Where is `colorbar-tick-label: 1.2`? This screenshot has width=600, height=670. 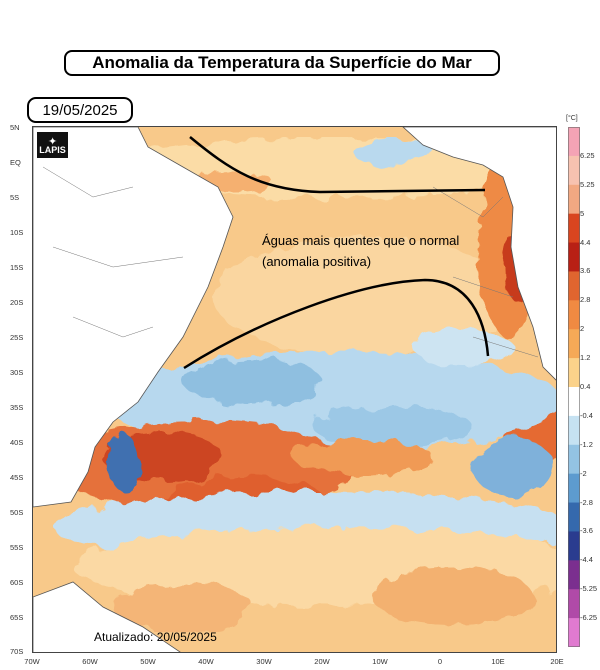
colorbar-tick-label: 1.2 is located at coordinates (585, 357).